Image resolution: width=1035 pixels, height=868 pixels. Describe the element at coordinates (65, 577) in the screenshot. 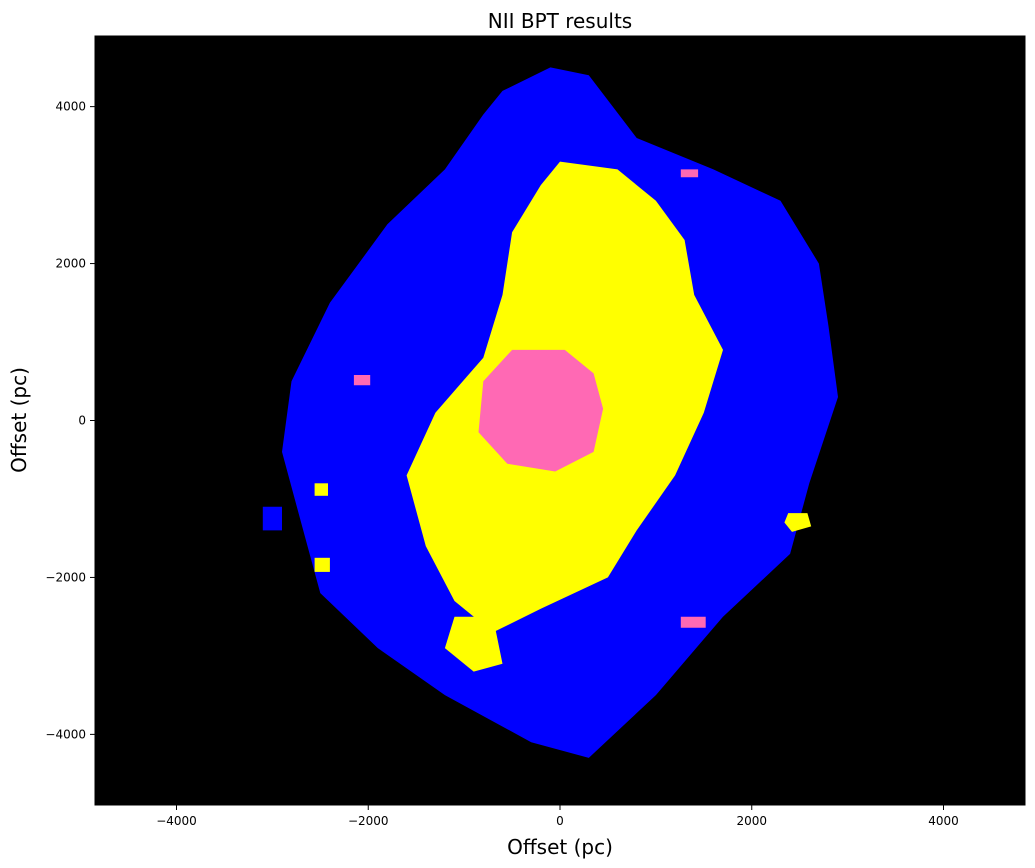

I see `y-tick-label: −2000` at that location.